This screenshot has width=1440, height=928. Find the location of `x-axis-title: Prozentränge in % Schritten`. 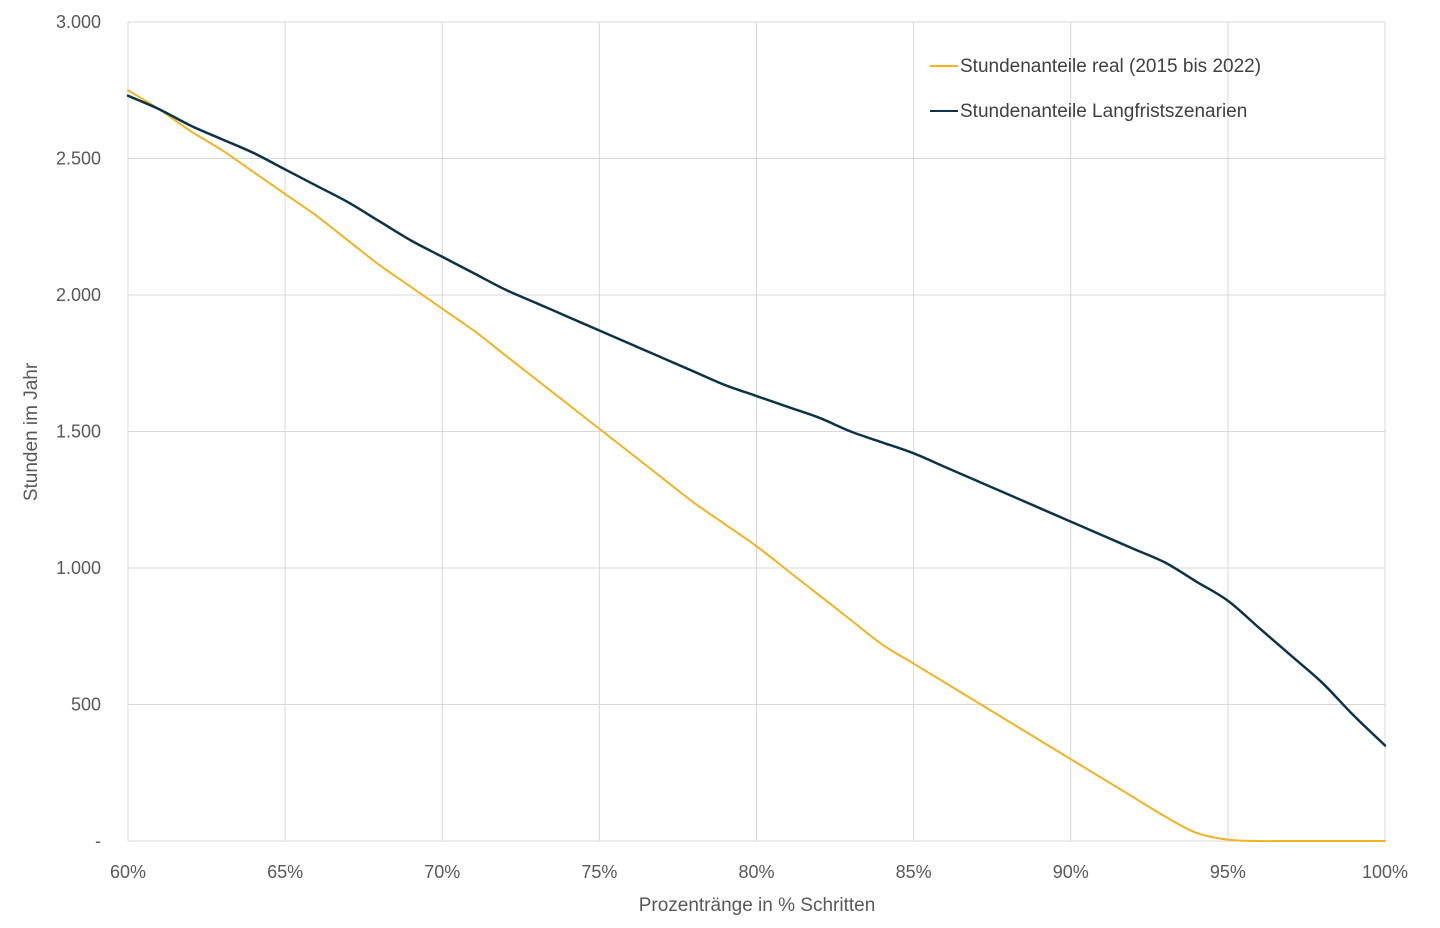

x-axis-title: Prozentränge in % Schritten is located at coordinates (757, 905).